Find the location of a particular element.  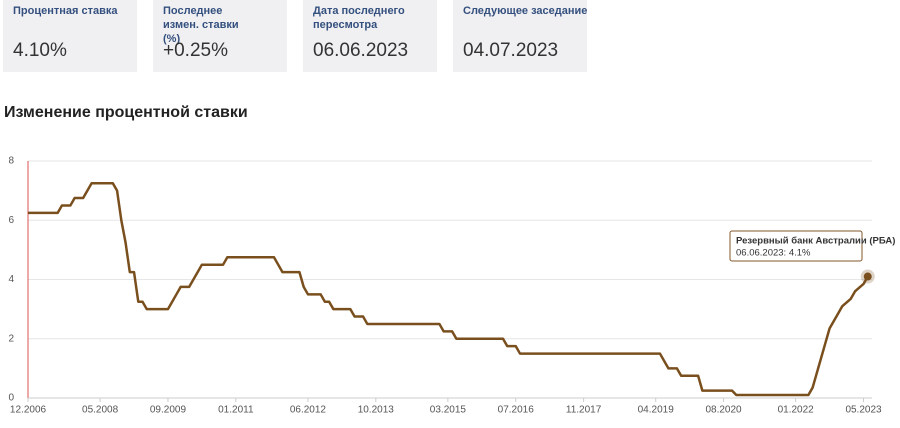

card-value: 06.06.2023 is located at coordinates (361, 50).